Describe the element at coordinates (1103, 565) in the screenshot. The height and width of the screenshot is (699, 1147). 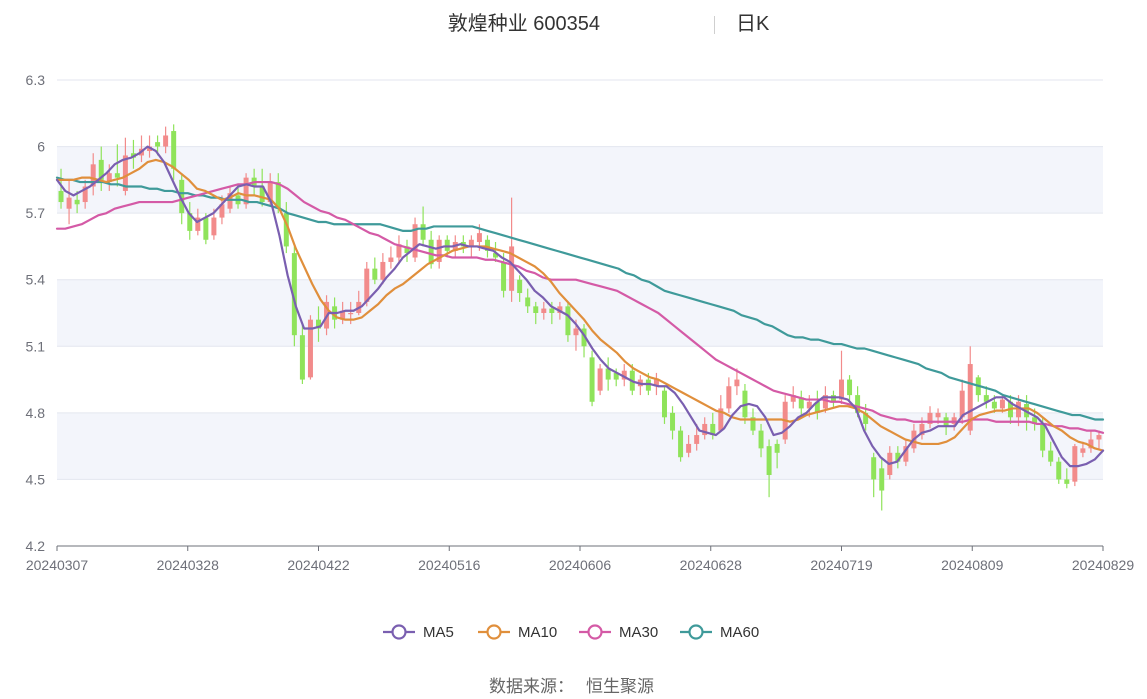
I see `x-tick-label: 20240829` at that location.